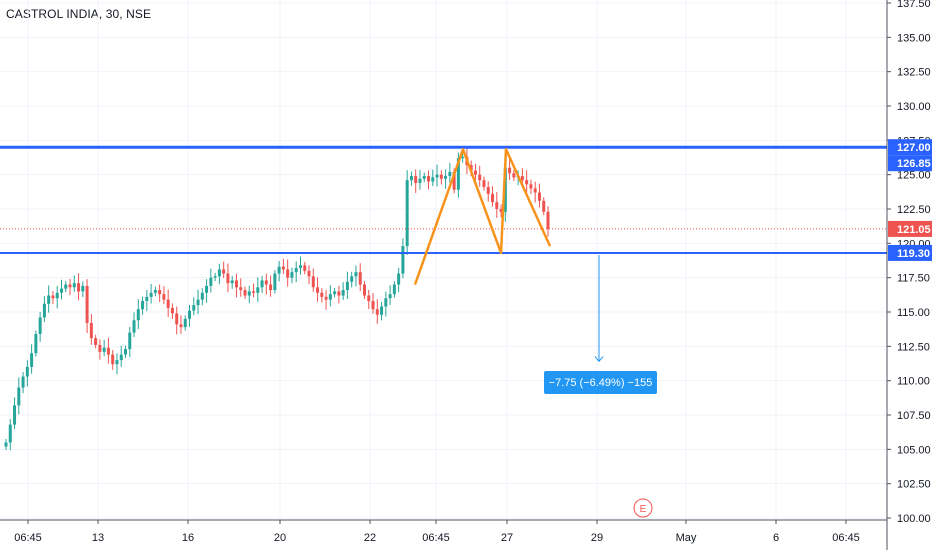 This screenshot has width=932, height=550. What do you see at coordinates (914, 230) in the screenshot?
I see `price-tag-last: 121.05` at bounding box center [914, 230].